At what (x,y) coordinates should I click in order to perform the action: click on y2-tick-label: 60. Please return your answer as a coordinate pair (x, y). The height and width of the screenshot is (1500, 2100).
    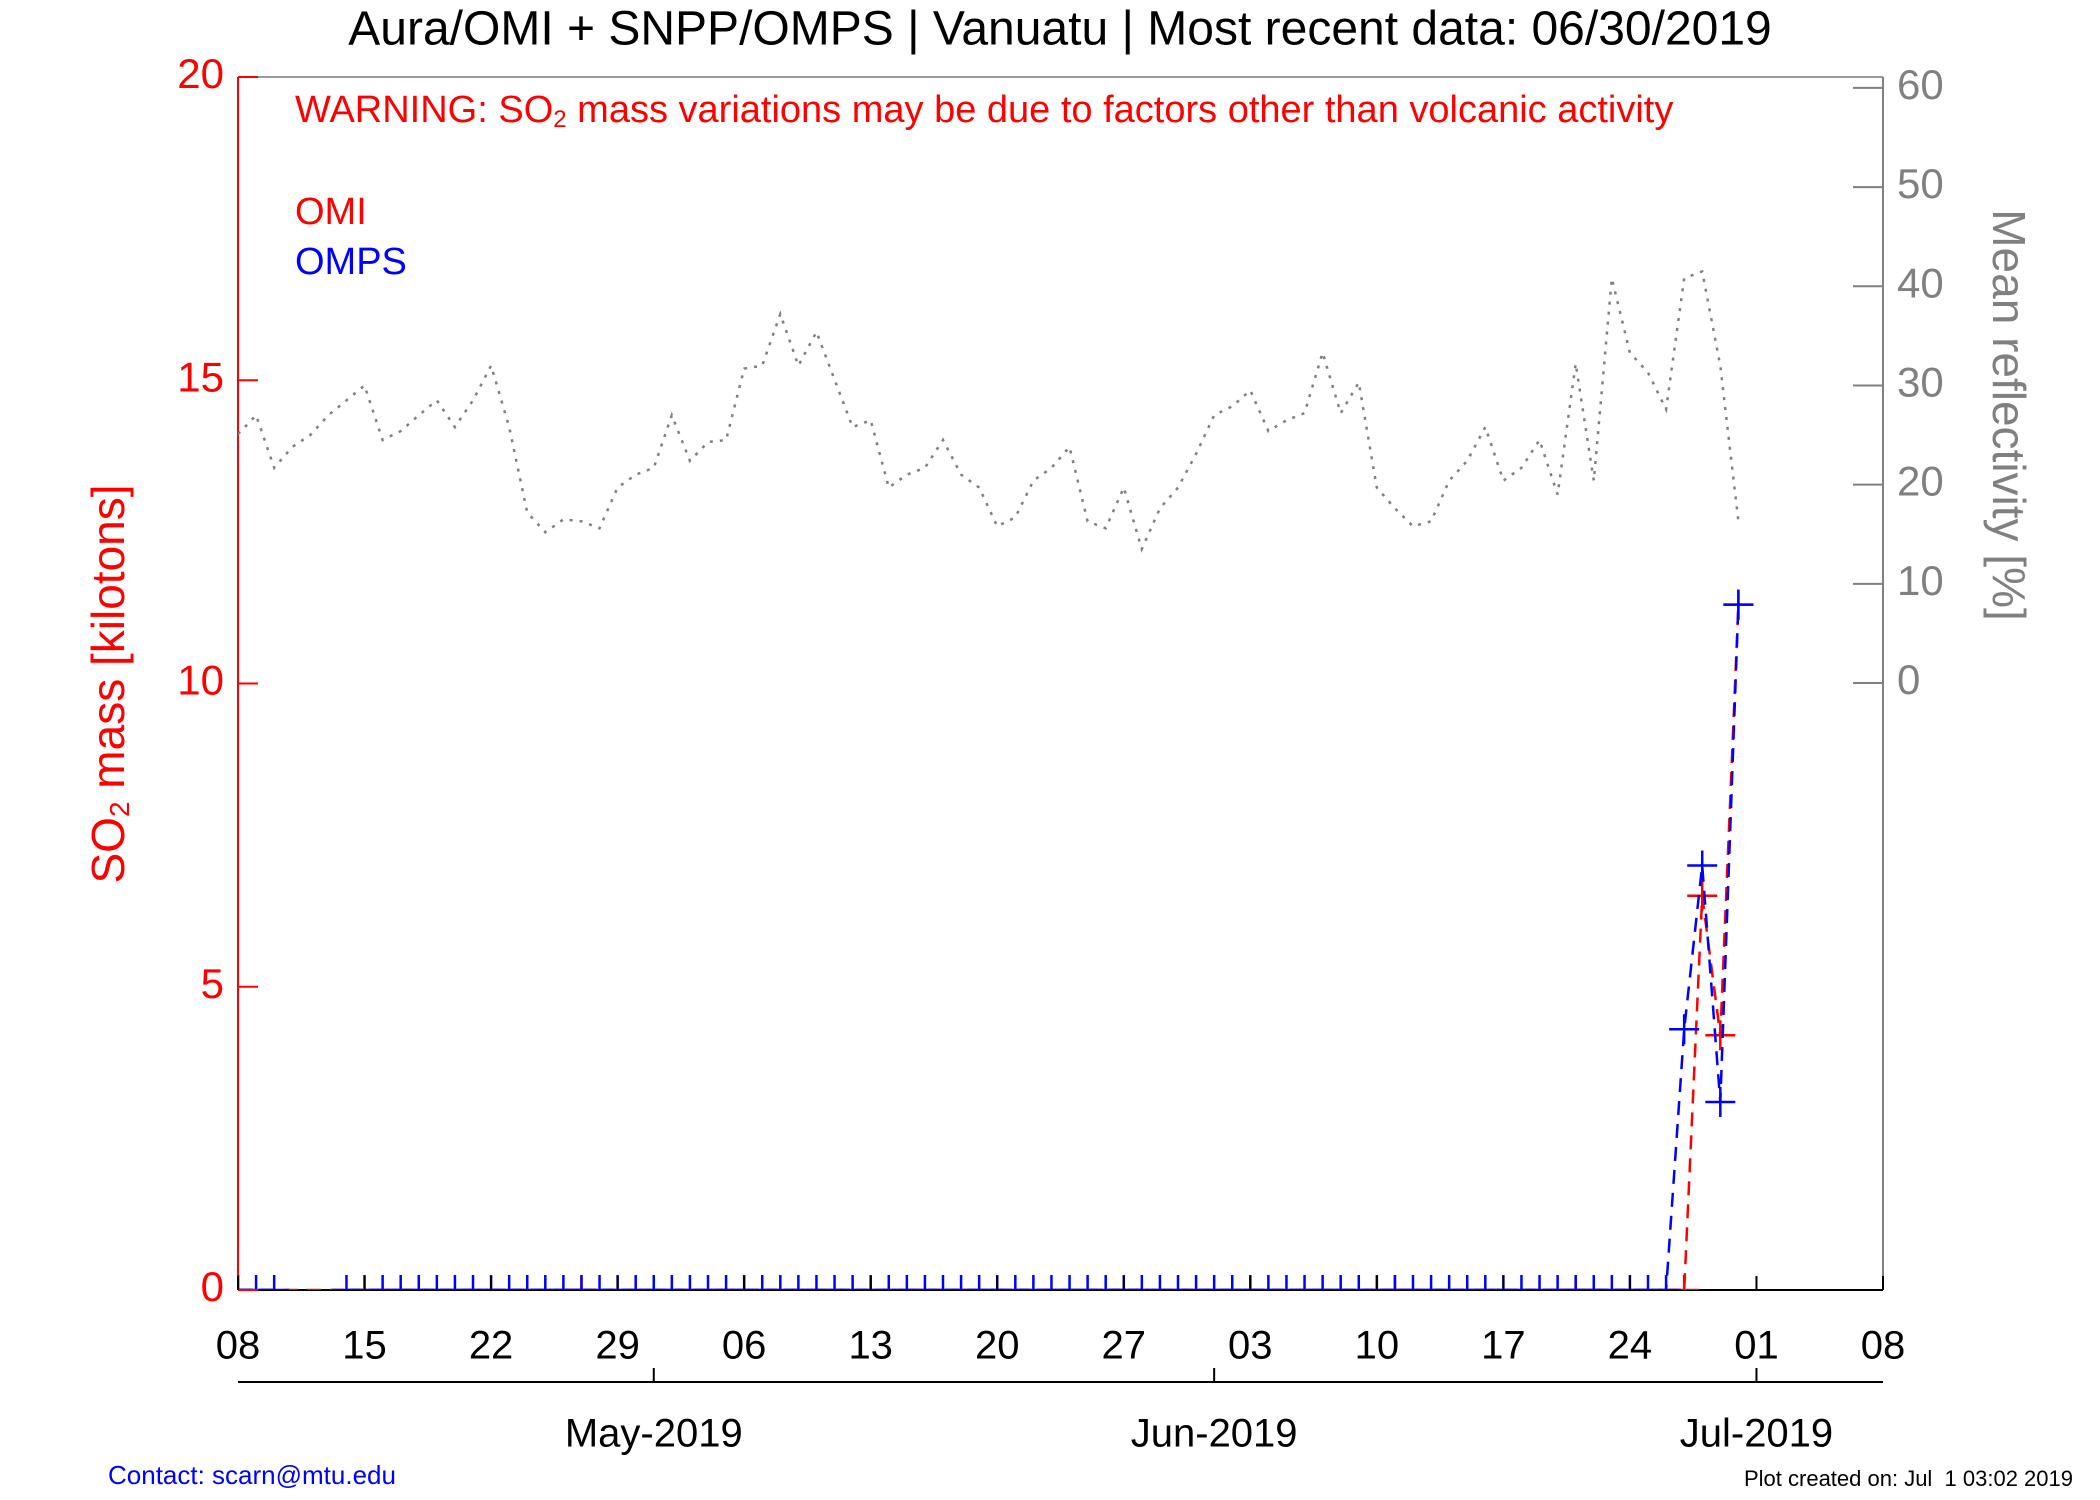
    Looking at the image, I should click on (1920, 84).